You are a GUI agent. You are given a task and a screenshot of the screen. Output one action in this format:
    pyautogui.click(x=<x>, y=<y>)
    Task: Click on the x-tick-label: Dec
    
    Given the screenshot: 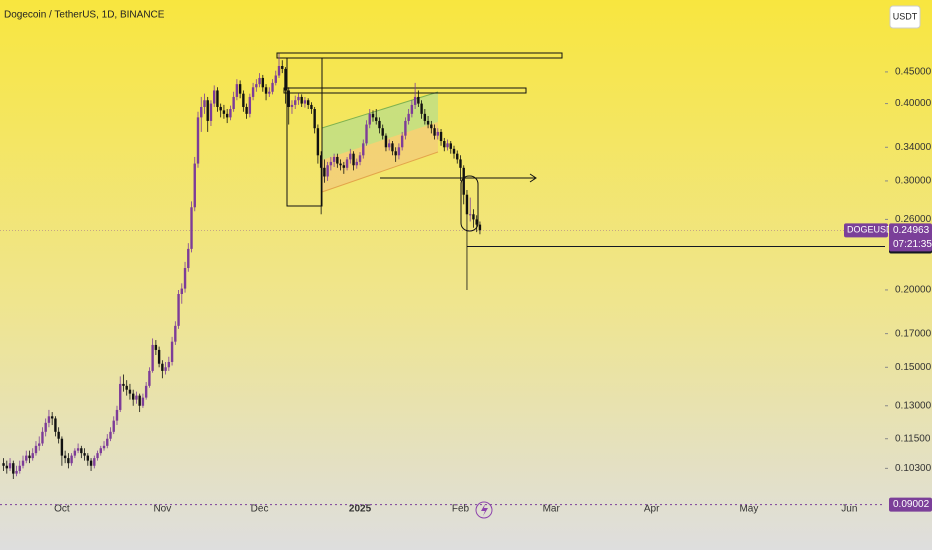 What is the action you would take?
    pyautogui.click(x=260, y=509)
    